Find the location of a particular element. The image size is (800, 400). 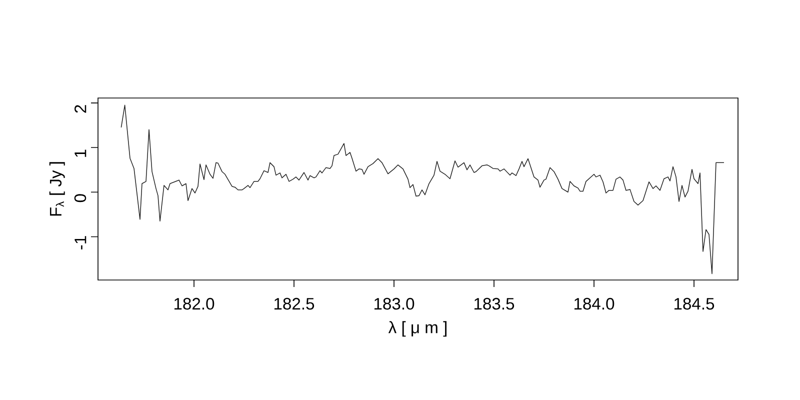

x-axis-title: λ [ μ m ] is located at coordinates (417, 329).